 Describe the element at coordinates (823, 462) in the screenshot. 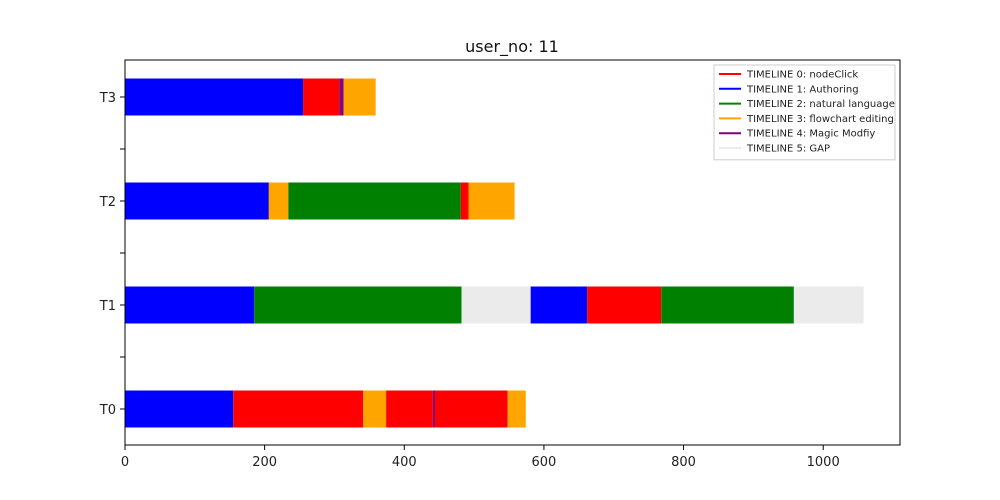

I see `x-tick-label: 1000` at that location.